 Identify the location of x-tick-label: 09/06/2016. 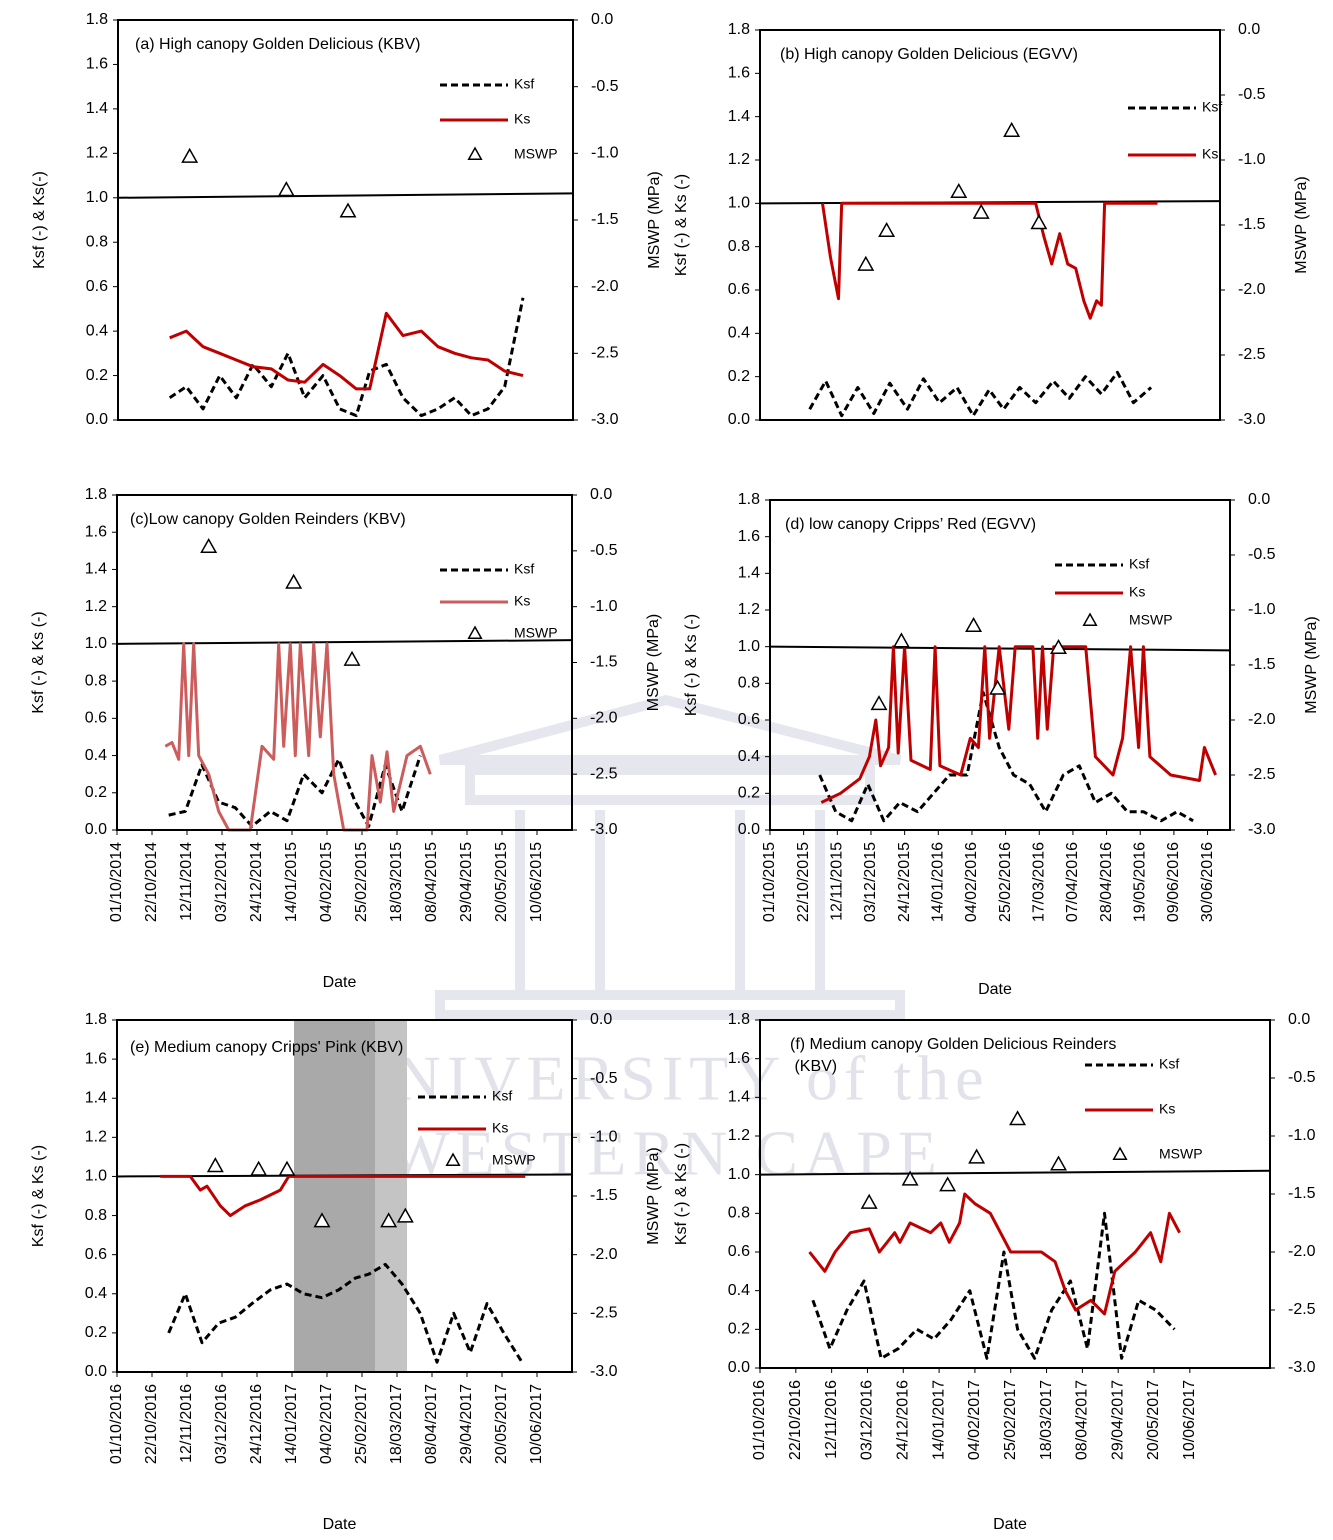
(1173, 882).